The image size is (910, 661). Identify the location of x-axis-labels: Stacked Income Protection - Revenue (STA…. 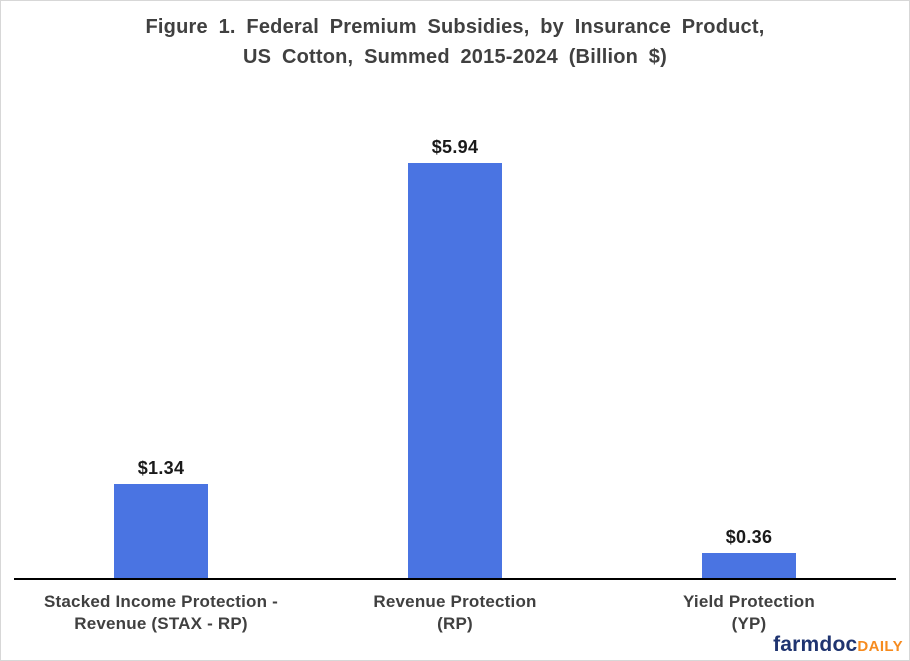
(455, 613).